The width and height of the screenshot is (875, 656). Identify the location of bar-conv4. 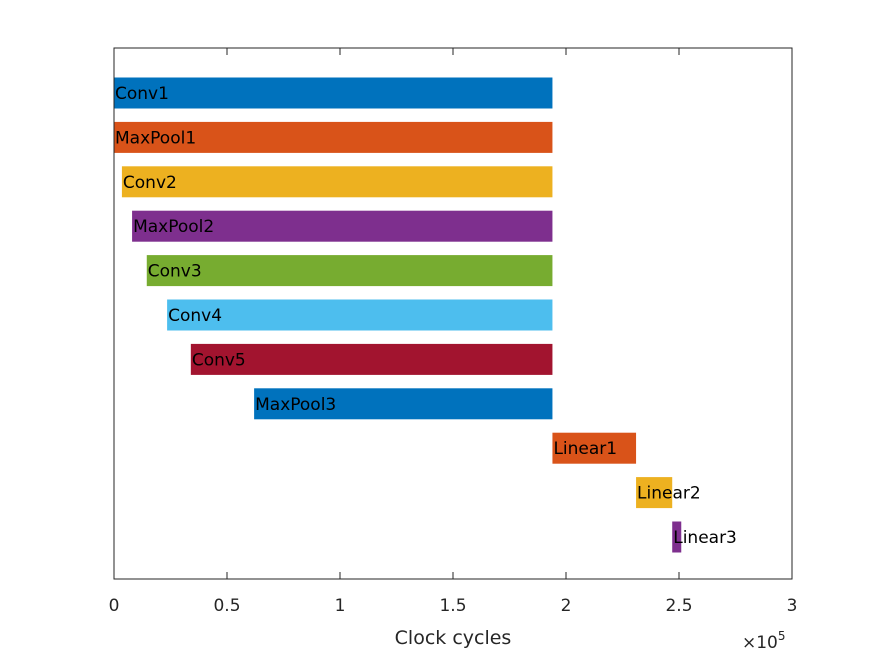
(360, 315).